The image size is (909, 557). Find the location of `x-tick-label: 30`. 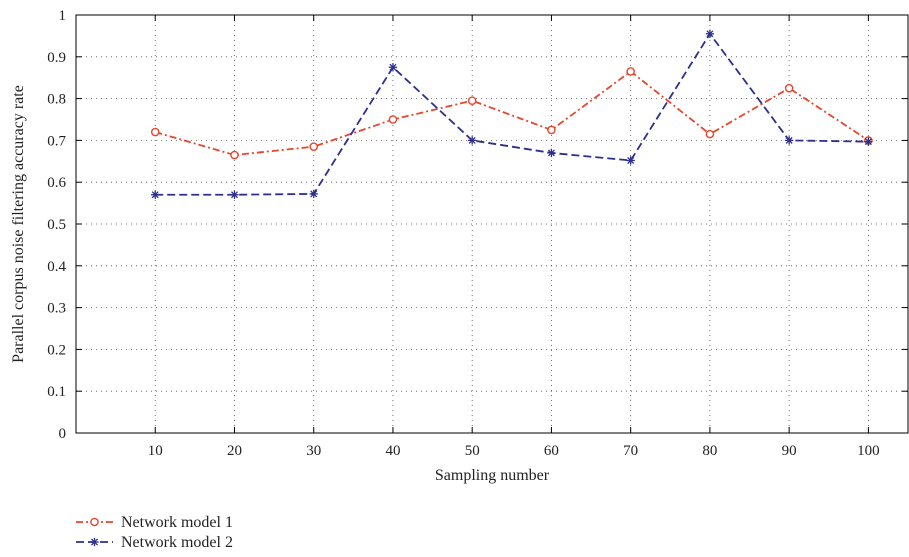

x-tick-label: 30 is located at coordinates (313, 451).